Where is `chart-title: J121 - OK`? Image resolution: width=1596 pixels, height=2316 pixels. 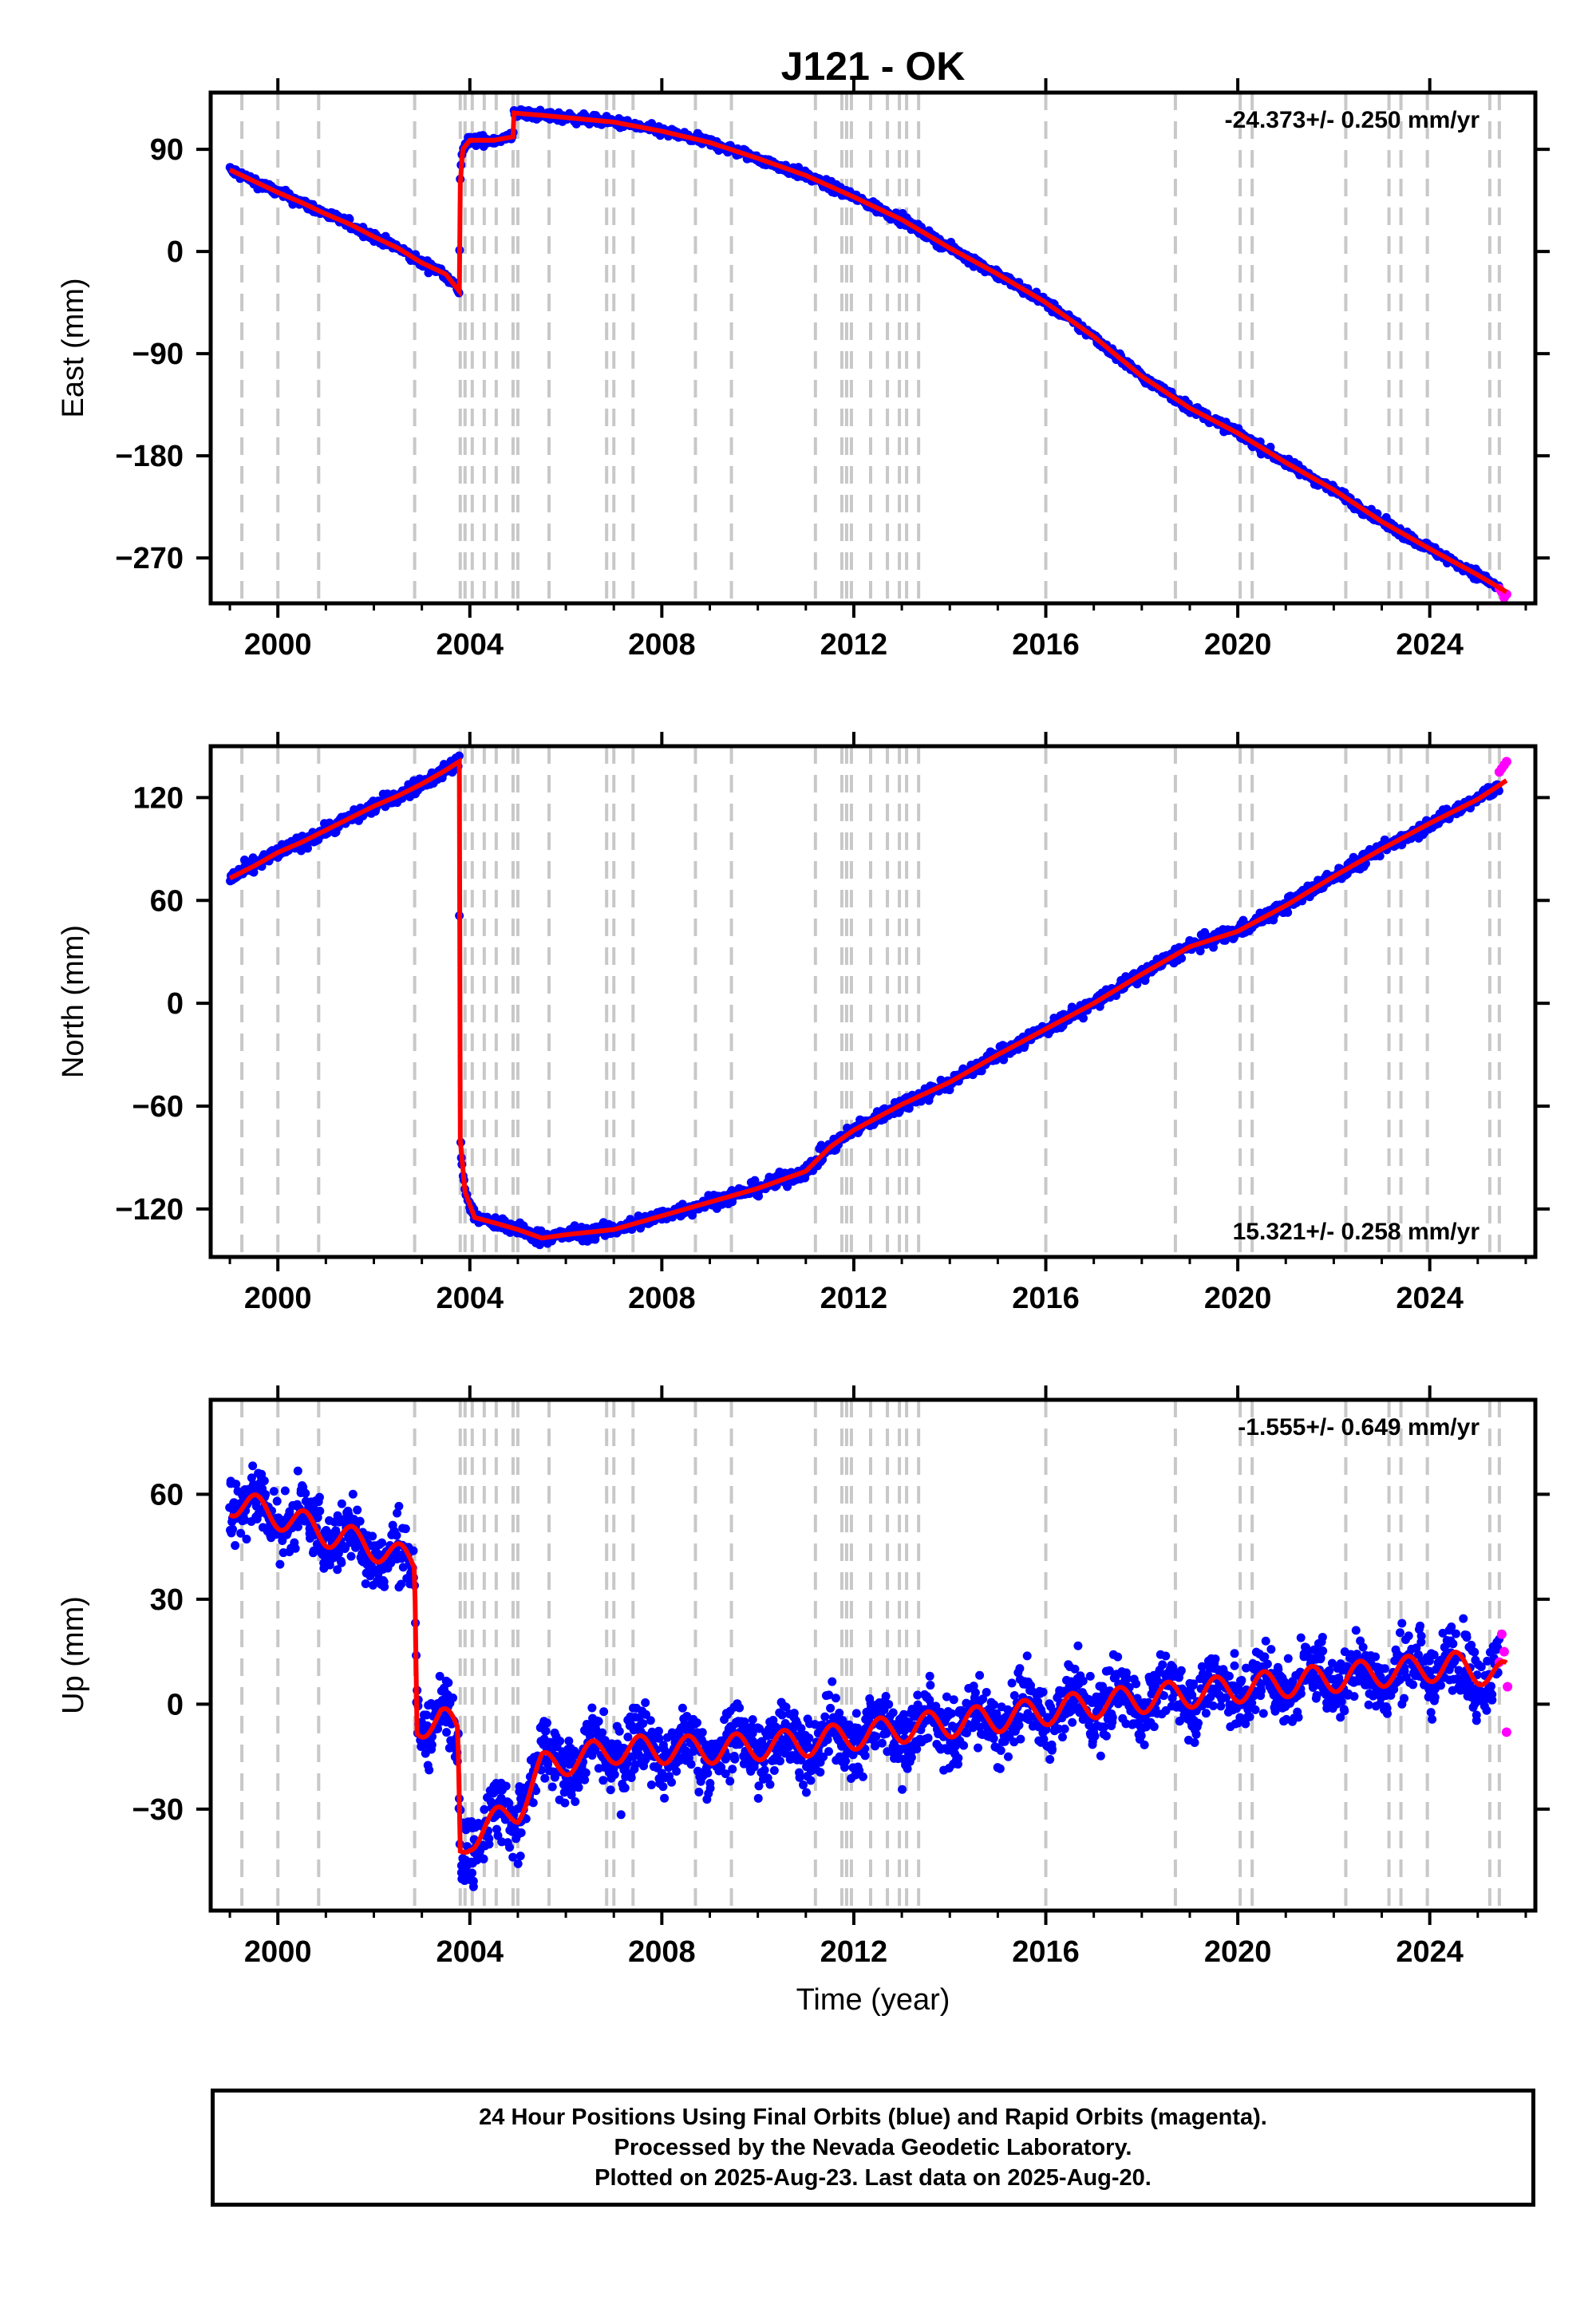
chart-title: J121 - OK is located at coordinates (873, 66).